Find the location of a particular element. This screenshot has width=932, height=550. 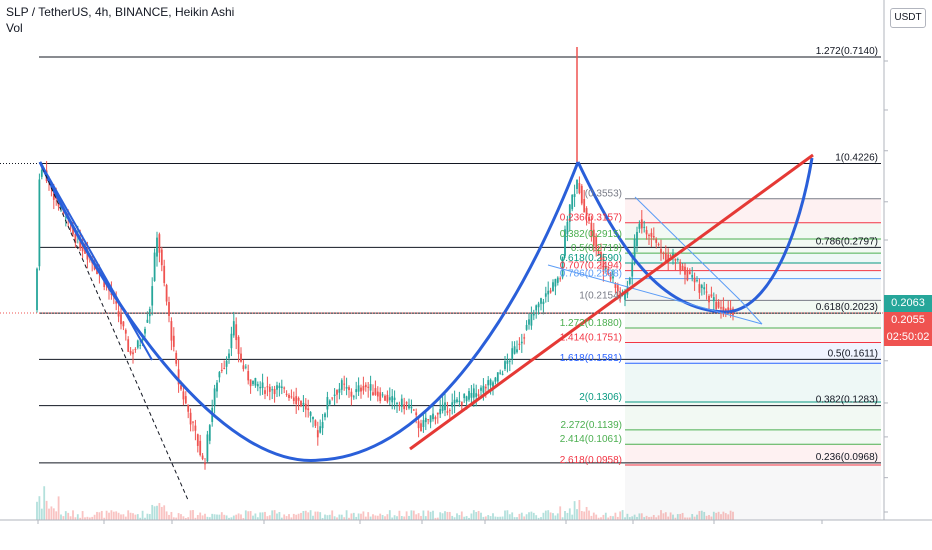

current-price-label-a: 0.2063 is located at coordinates (908, 304).